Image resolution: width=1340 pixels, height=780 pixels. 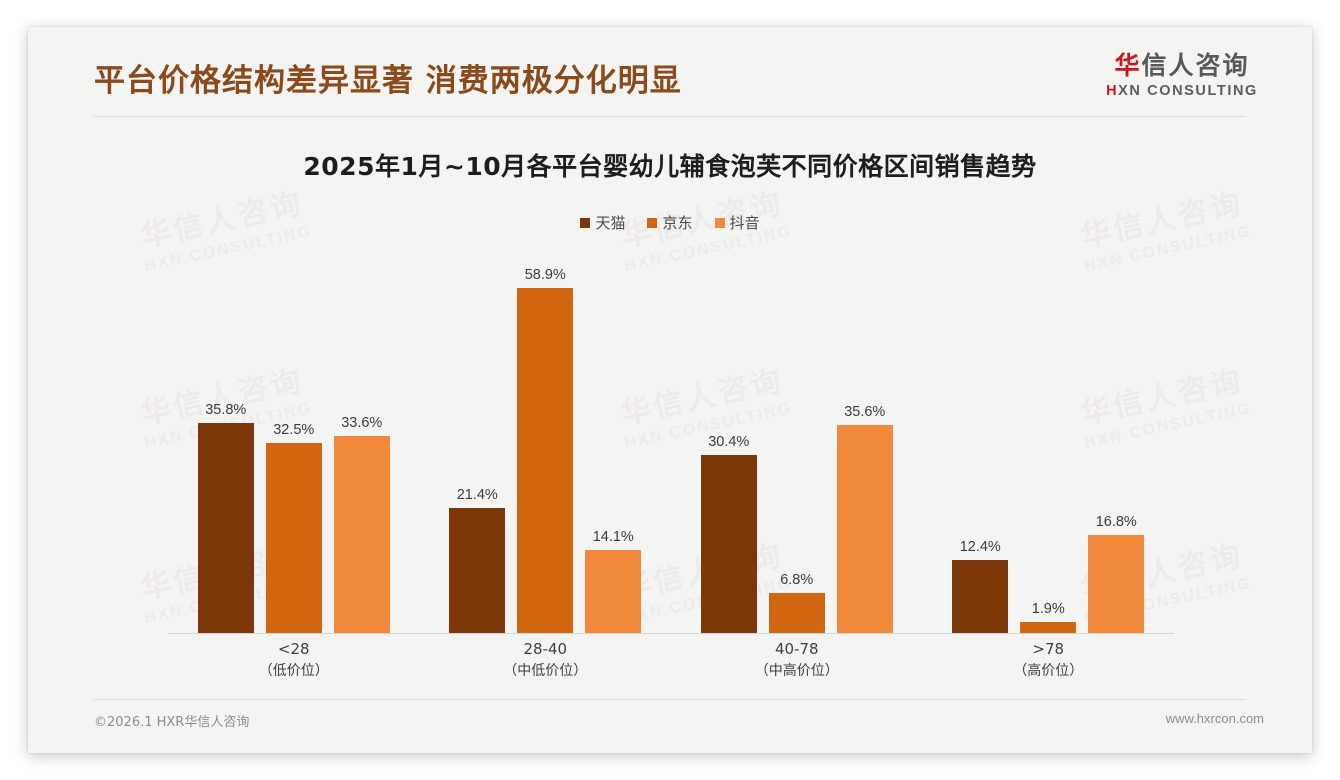 What do you see at coordinates (294, 430) in the screenshot?
I see `bar-value-label: 32.5%` at bounding box center [294, 430].